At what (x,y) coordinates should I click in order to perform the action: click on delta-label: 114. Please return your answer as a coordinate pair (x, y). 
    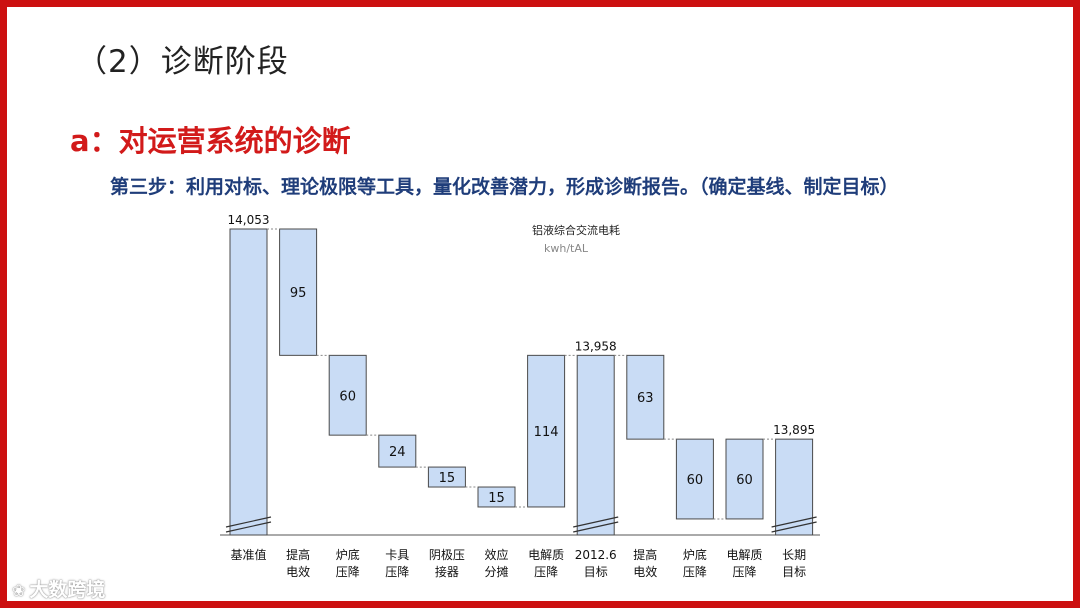
    Looking at the image, I should click on (546, 432).